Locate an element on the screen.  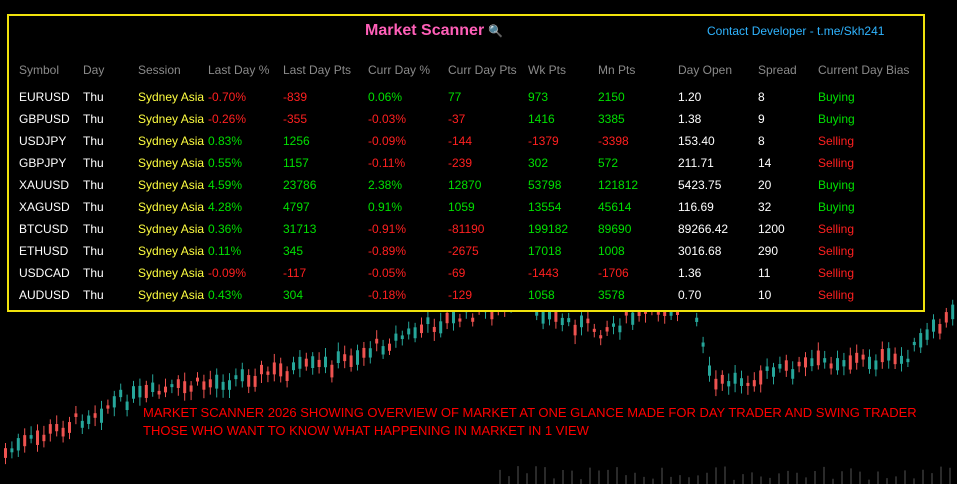
table-cell-symbol: XAUUSD is located at coordinates (44, 185).